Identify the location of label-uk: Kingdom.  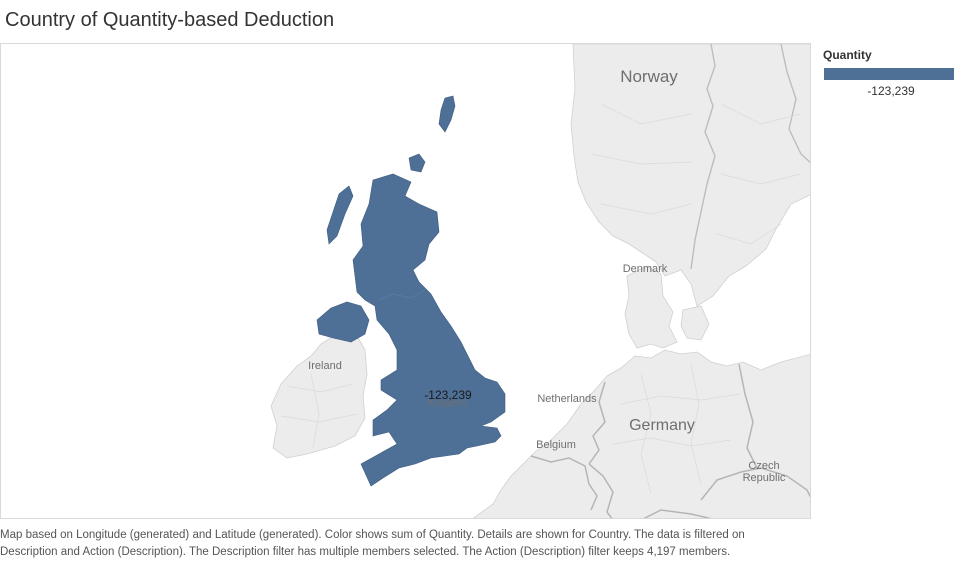
(446, 403).